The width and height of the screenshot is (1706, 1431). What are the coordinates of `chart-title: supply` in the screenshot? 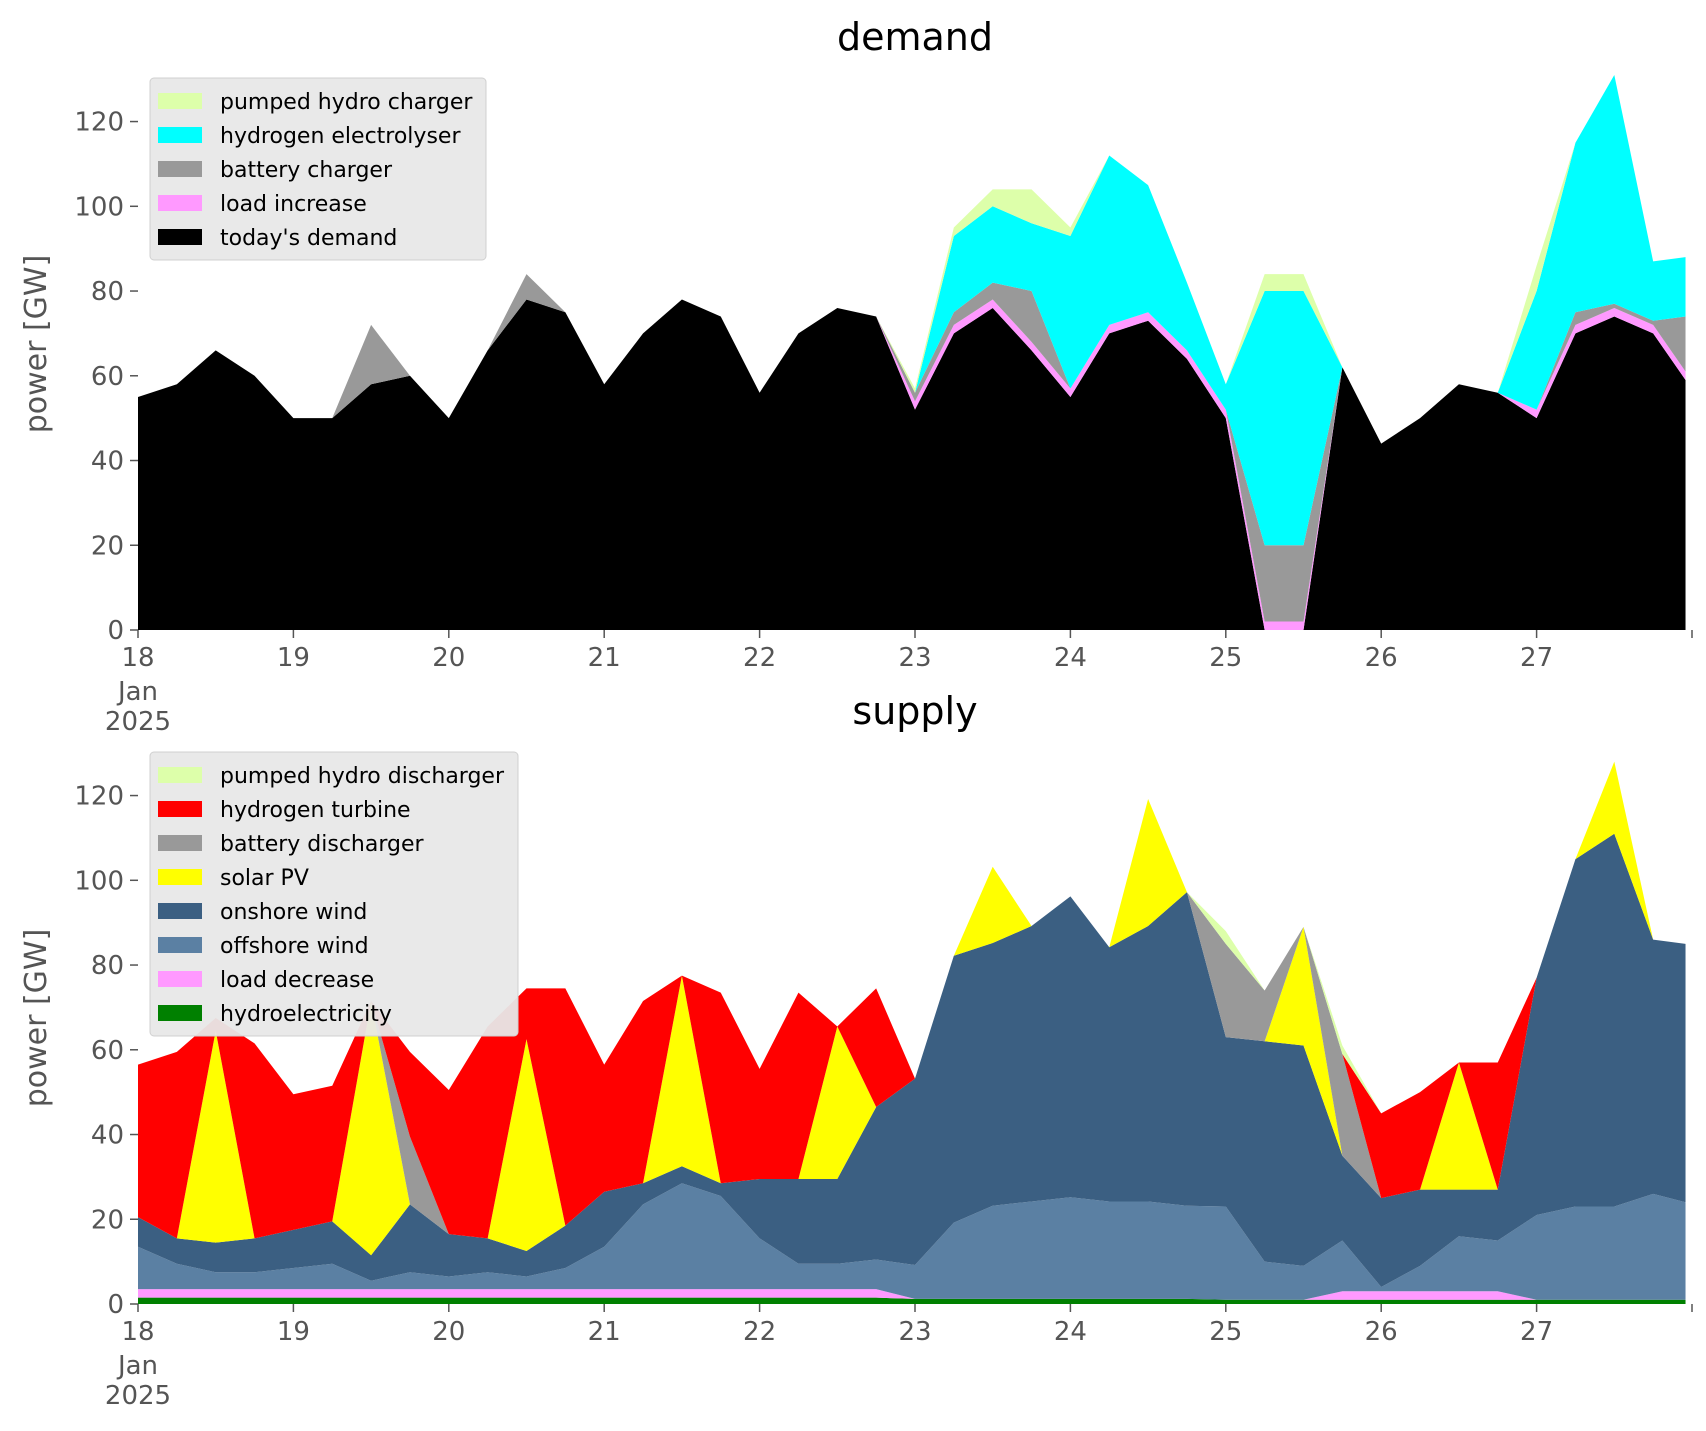 It's located at (914, 711).